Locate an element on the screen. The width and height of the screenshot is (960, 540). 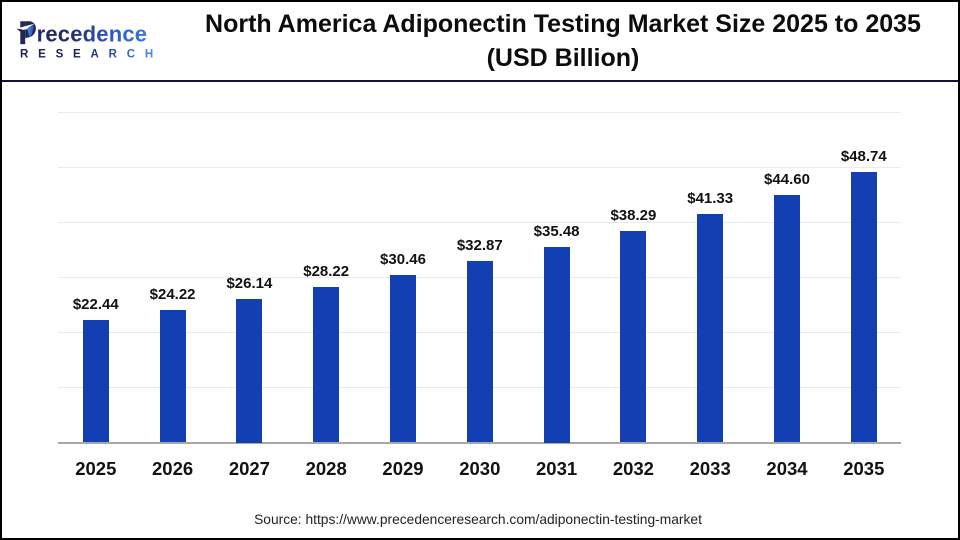
svg-text: RESEARCH is located at coordinates (91, 54).